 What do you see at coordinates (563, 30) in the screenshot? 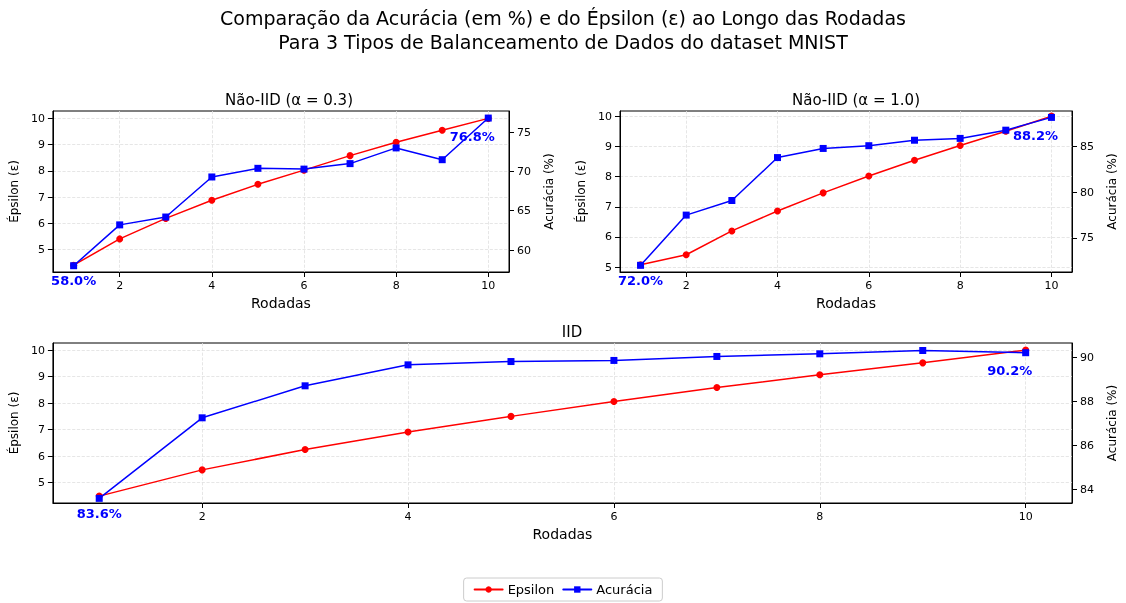
I see `text: Comparação da Acurácia (em %) e do Épsilon (ε) ao Longo das Rodadas Para 3 Tipos de Balanceamento de Dados do dataset MNIST` at bounding box center [563, 30].